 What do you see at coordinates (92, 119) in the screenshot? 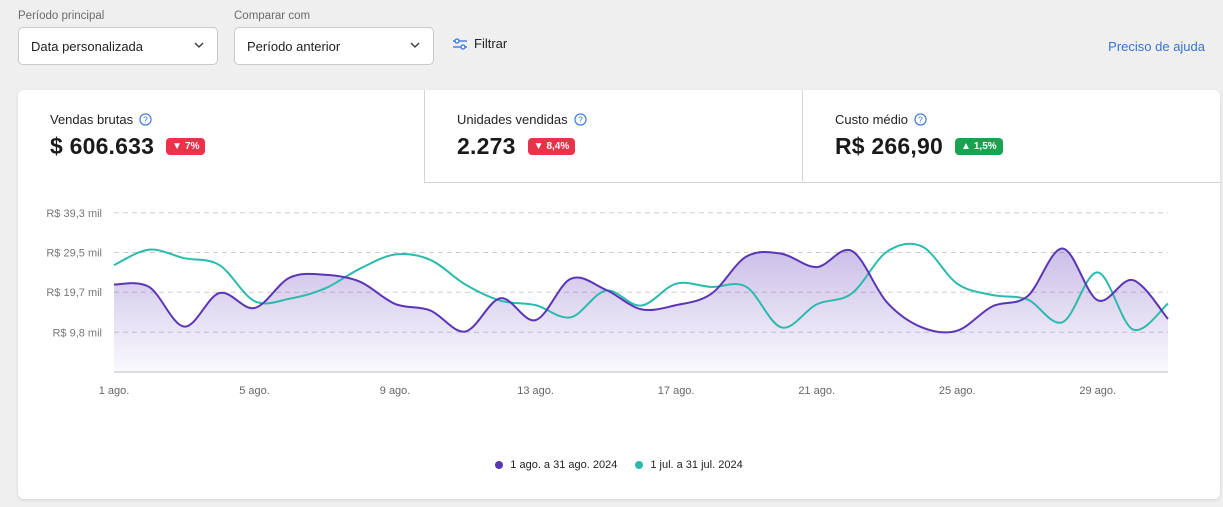
I see `metric-label: Vendas brutas` at bounding box center [92, 119].